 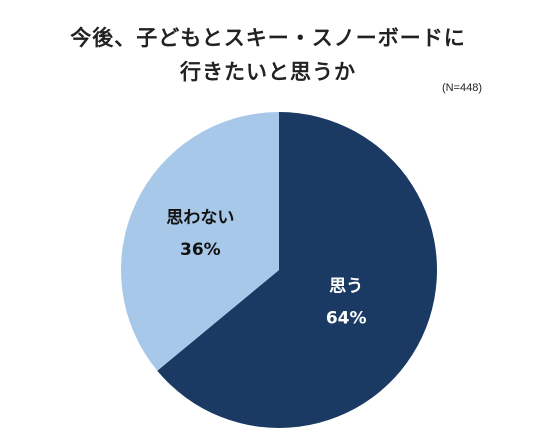 I want to click on chart-title-line-1: 今後、子どもとスキー・スノーボードに, so click(x=268, y=38).